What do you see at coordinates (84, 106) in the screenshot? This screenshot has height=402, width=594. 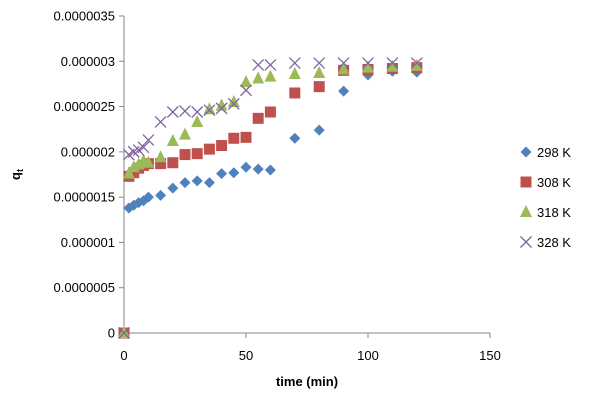 I see `y-tick-label: 0.0000025` at bounding box center [84, 106].